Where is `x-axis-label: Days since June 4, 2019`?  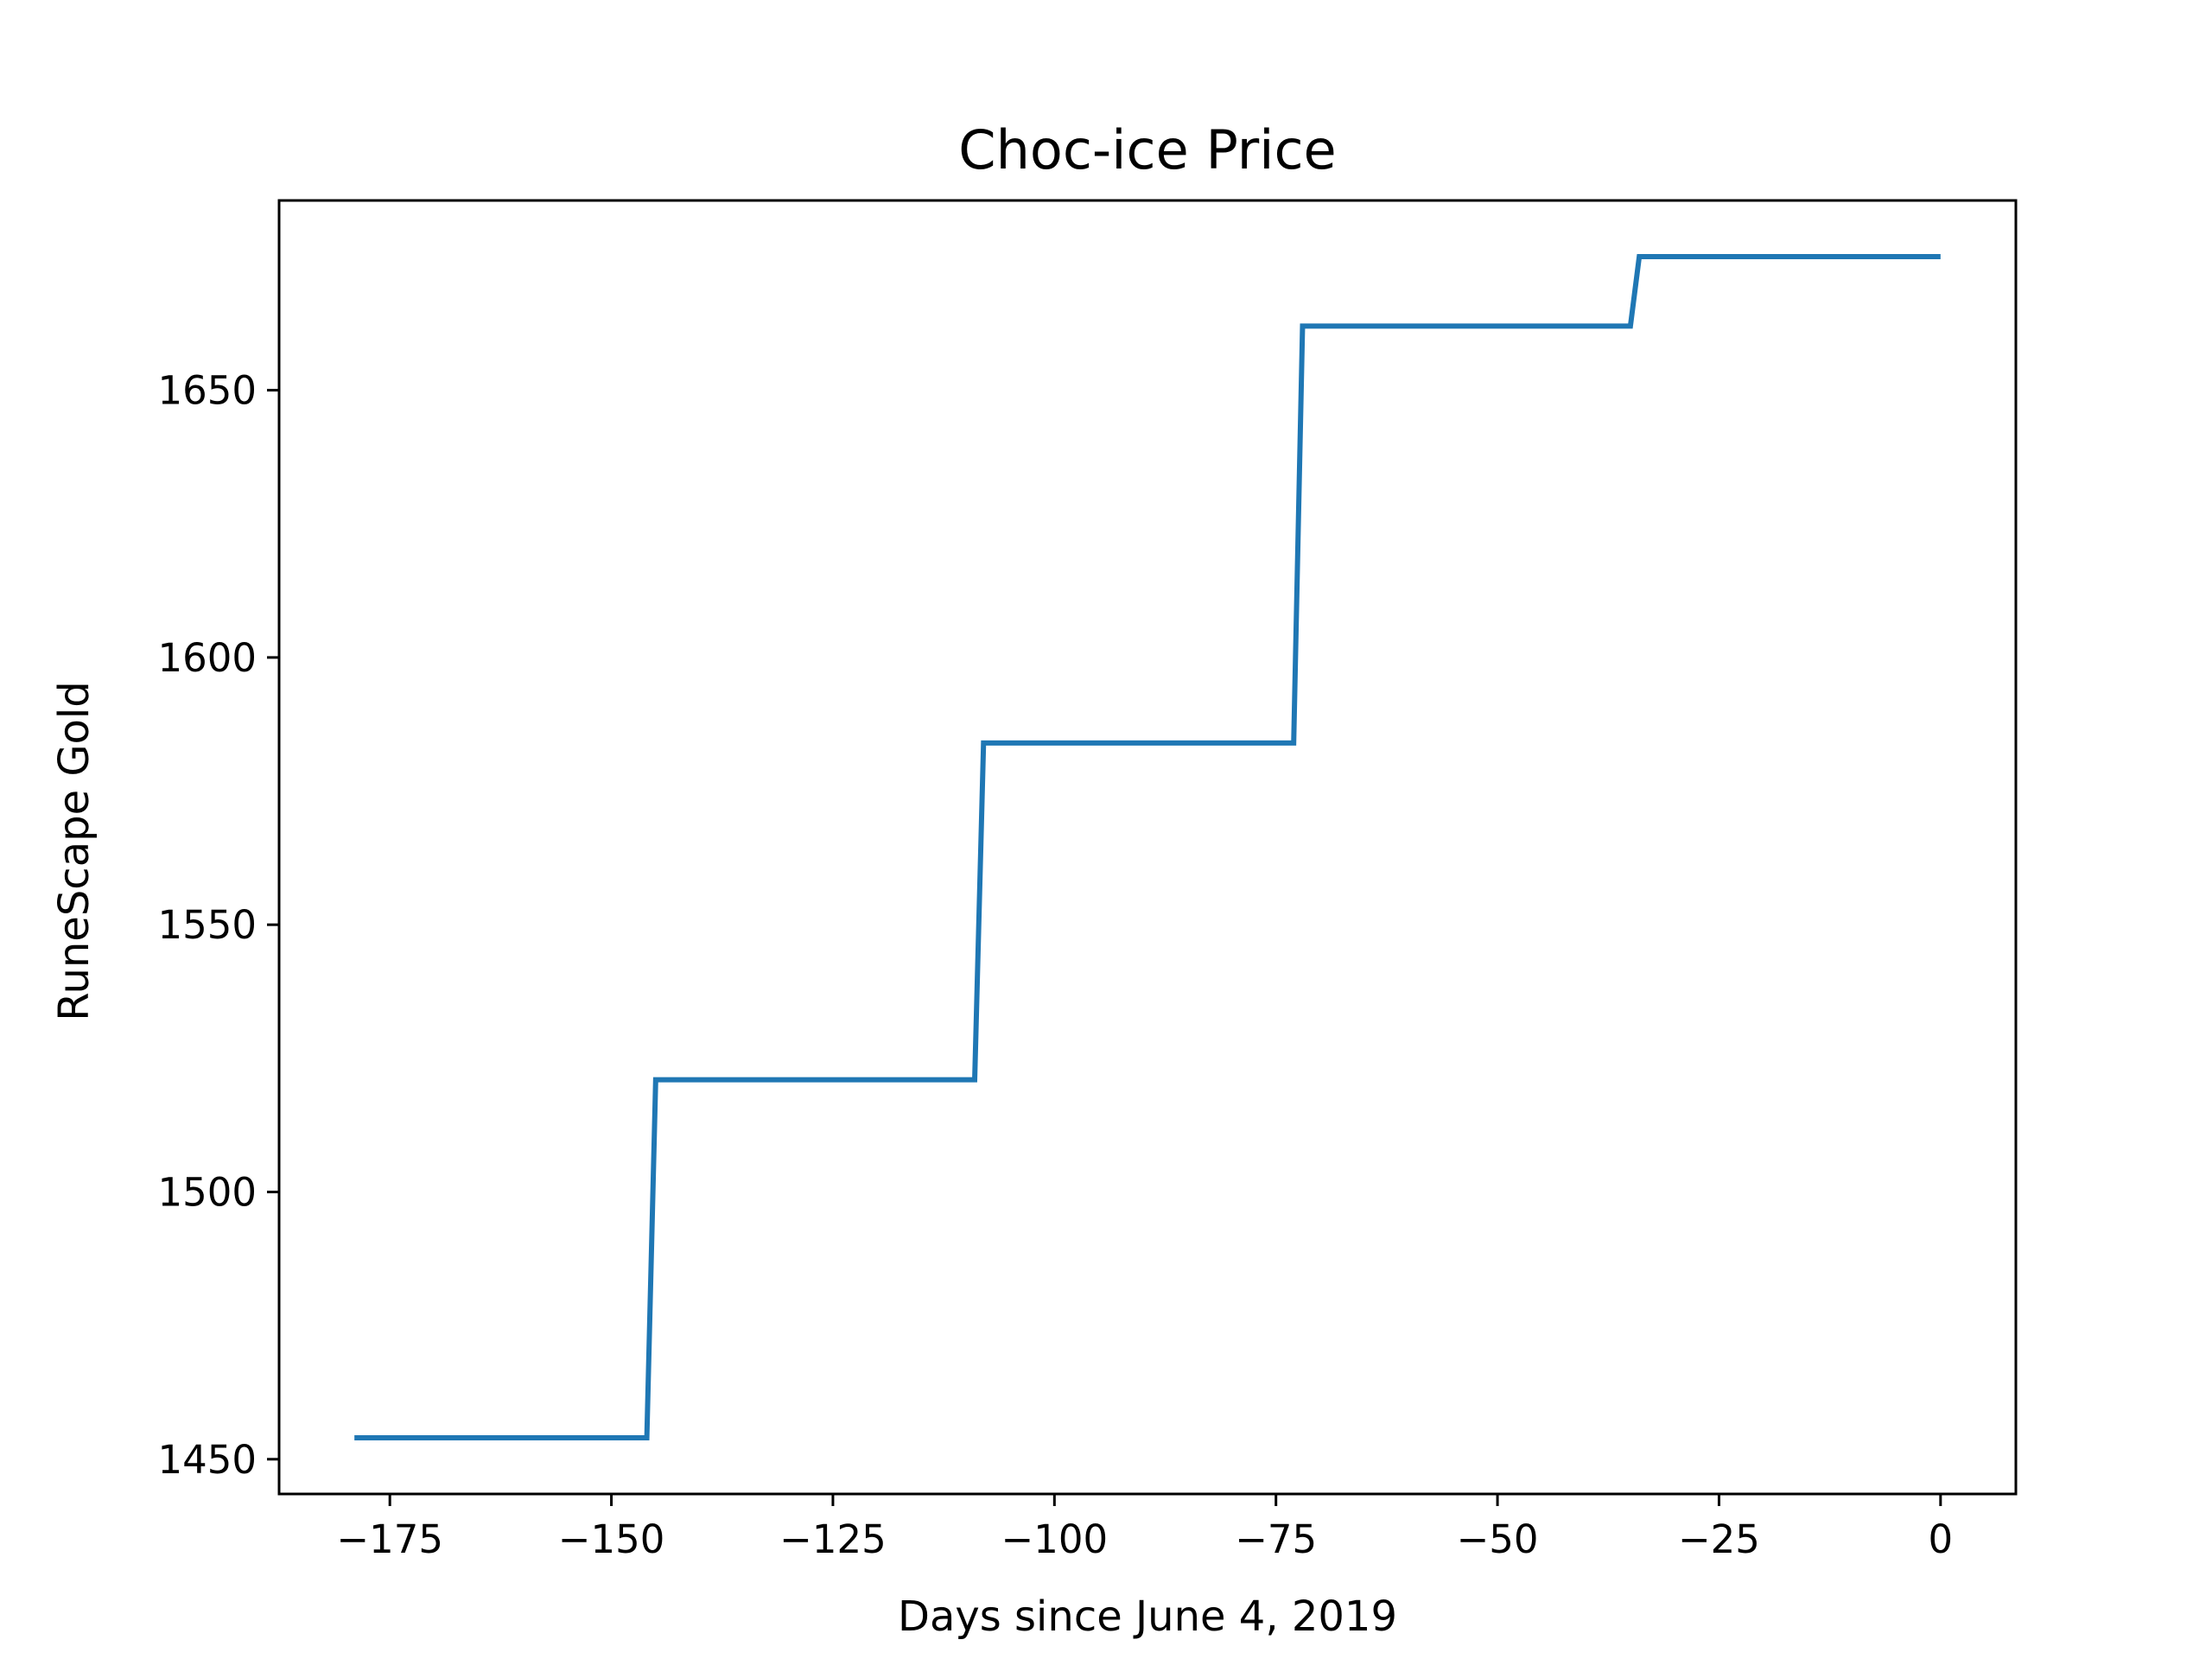
x-axis-label: Days since June 4, 2019 is located at coordinates (1147, 1616).